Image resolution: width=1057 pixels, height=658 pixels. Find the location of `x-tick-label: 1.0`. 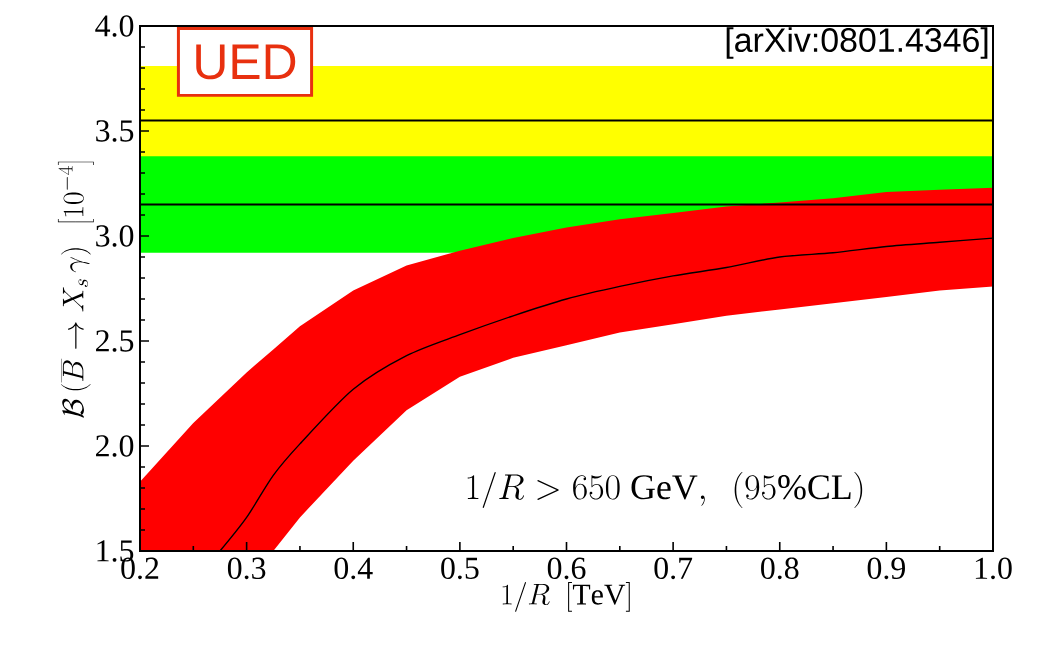

x-tick-label: 1.0 is located at coordinates (993, 568).